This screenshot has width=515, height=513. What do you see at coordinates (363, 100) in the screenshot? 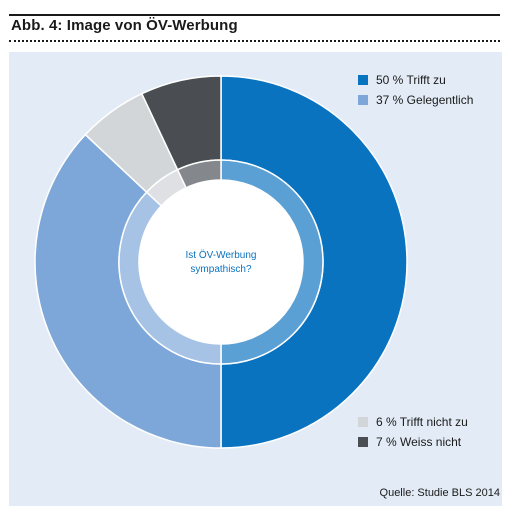
I see `legend-swatch-gelegentlich` at bounding box center [363, 100].